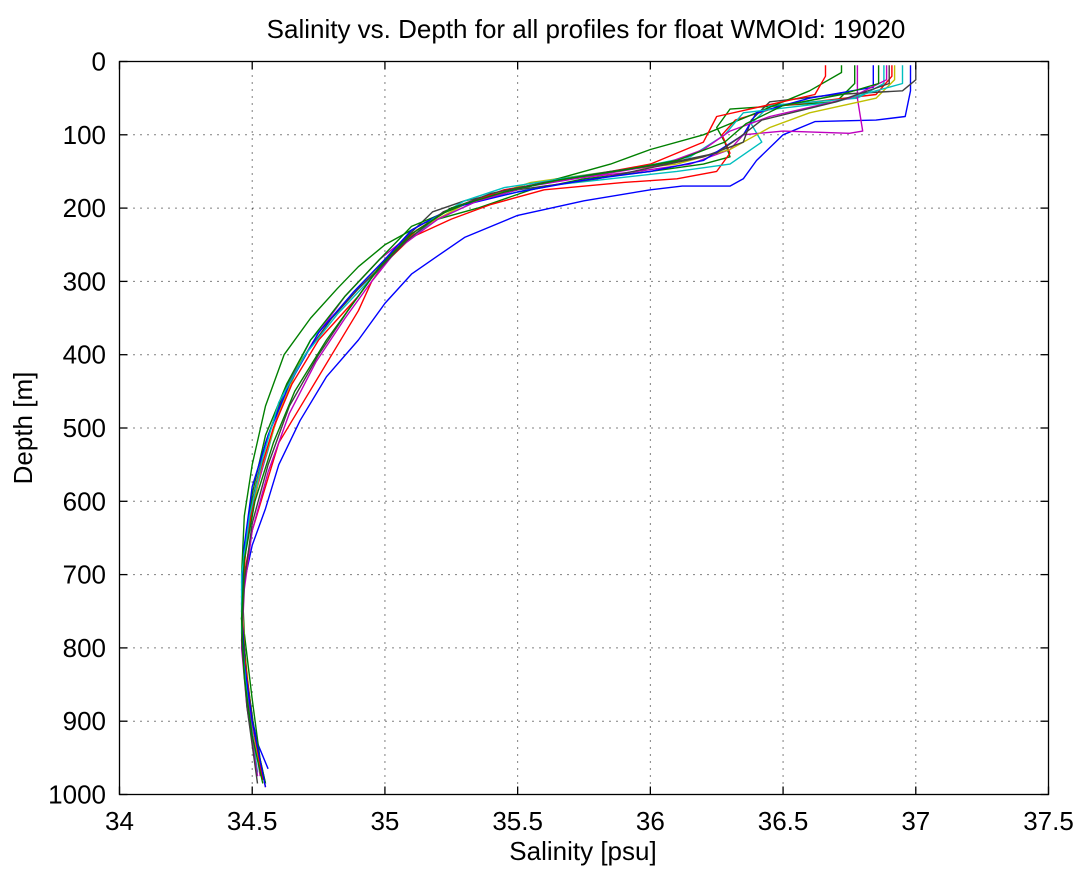 Image resolution: width=1083 pixels, height=871 pixels. What do you see at coordinates (84, 135) in the screenshot?
I see `y-tick-label: 100` at bounding box center [84, 135].